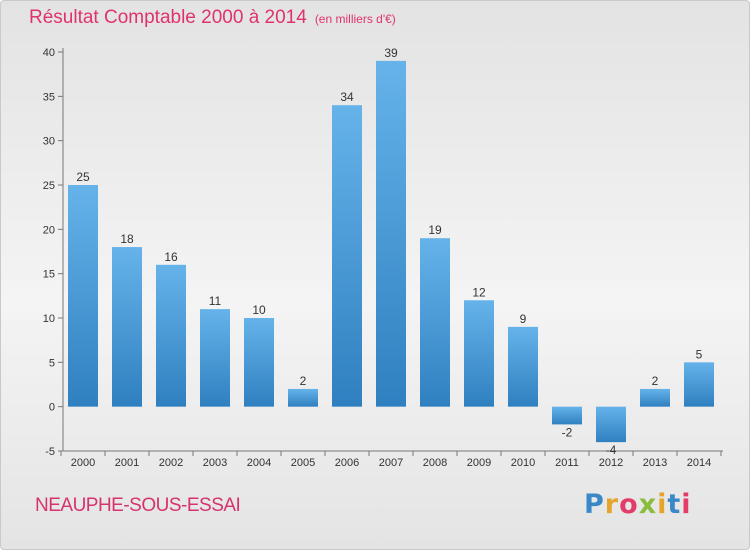 This screenshot has width=750, height=550. What do you see at coordinates (49, 53) in the screenshot?
I see `y-tick-label: 40` at bounding box center [49, 53].